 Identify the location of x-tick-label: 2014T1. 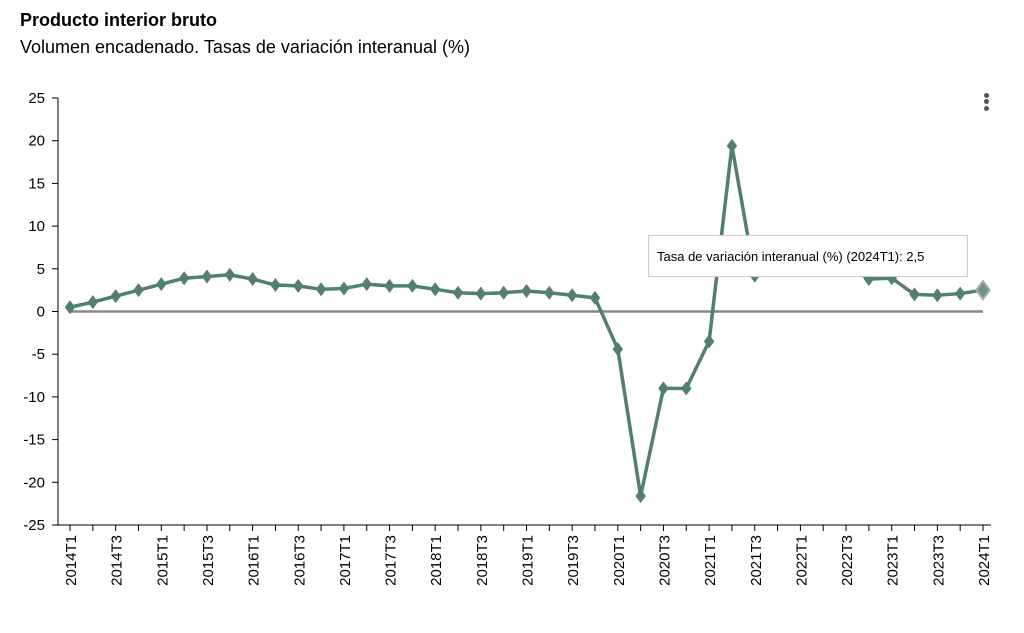
(71, 560).